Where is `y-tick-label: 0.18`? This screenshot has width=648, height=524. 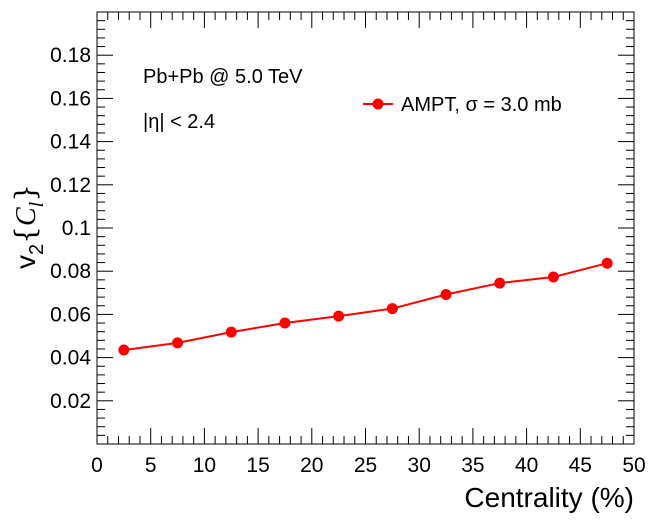 y-tick-label: 0.18 is located at coordinates (70, 55).